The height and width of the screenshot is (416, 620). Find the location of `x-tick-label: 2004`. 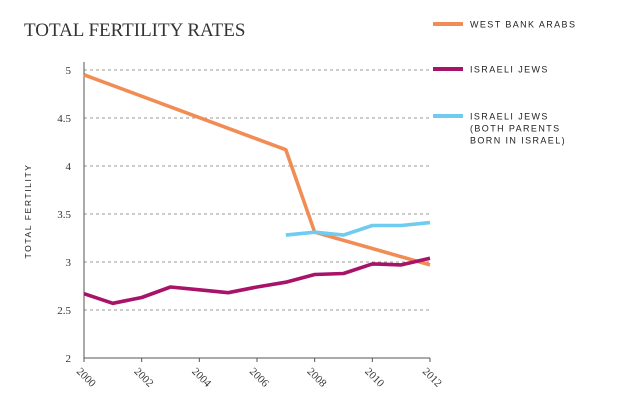

x-tick-label: 2004 is located at coordinates (201, 378).